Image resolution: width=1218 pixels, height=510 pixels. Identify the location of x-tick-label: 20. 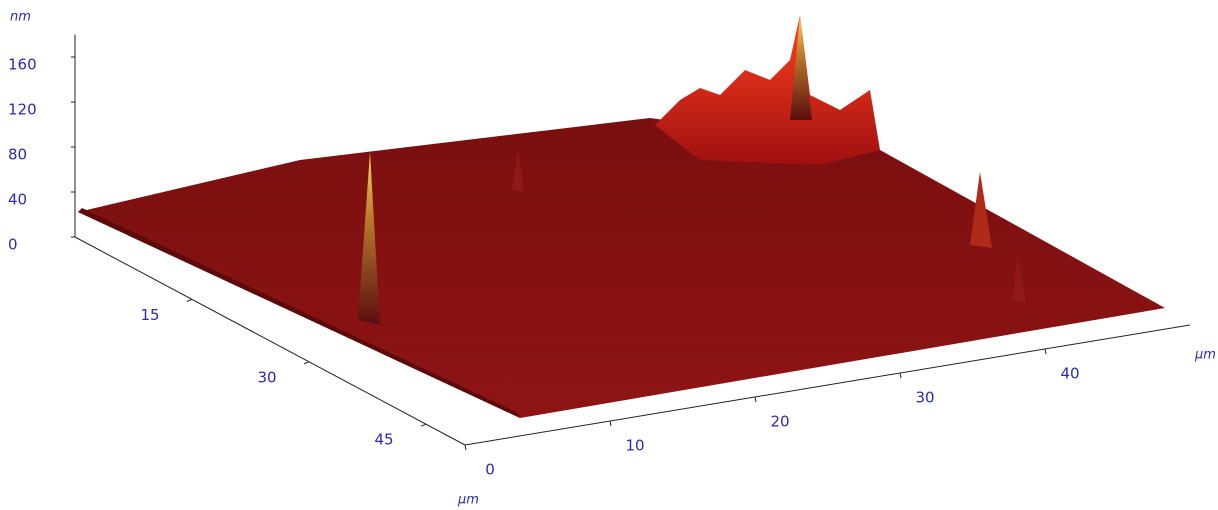
(779, 422).